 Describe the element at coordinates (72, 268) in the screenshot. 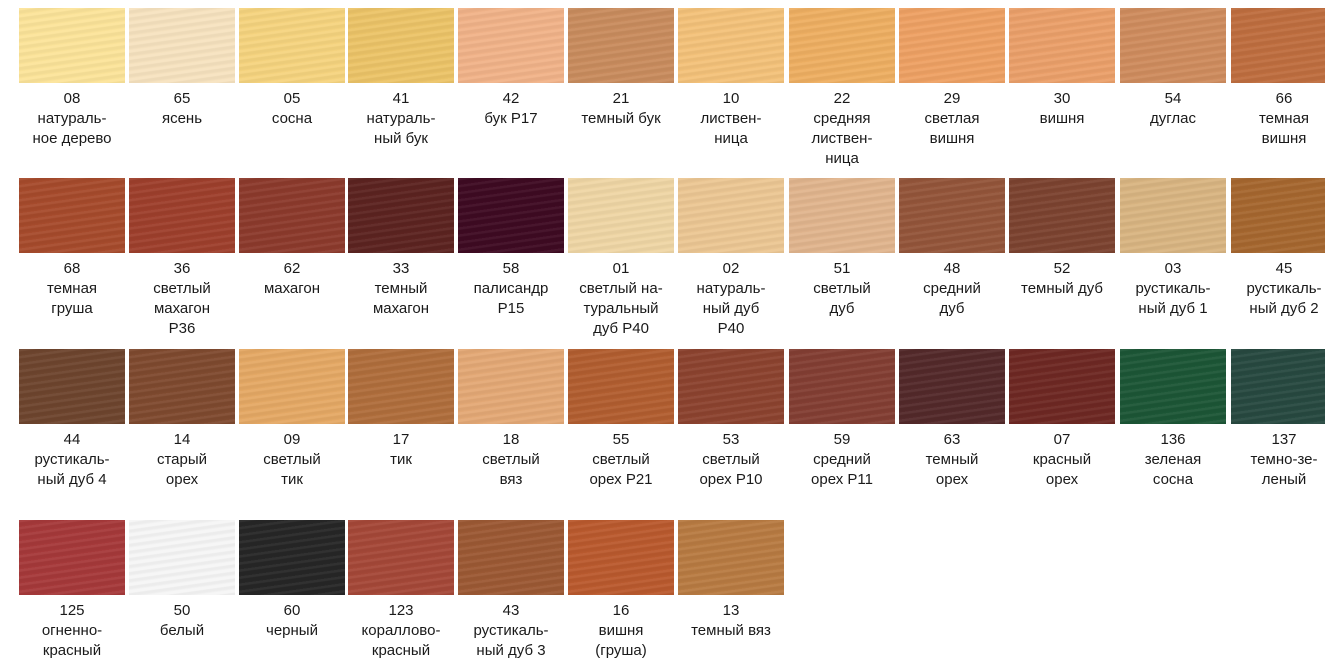

I see `swatch-code: 68` at that location.